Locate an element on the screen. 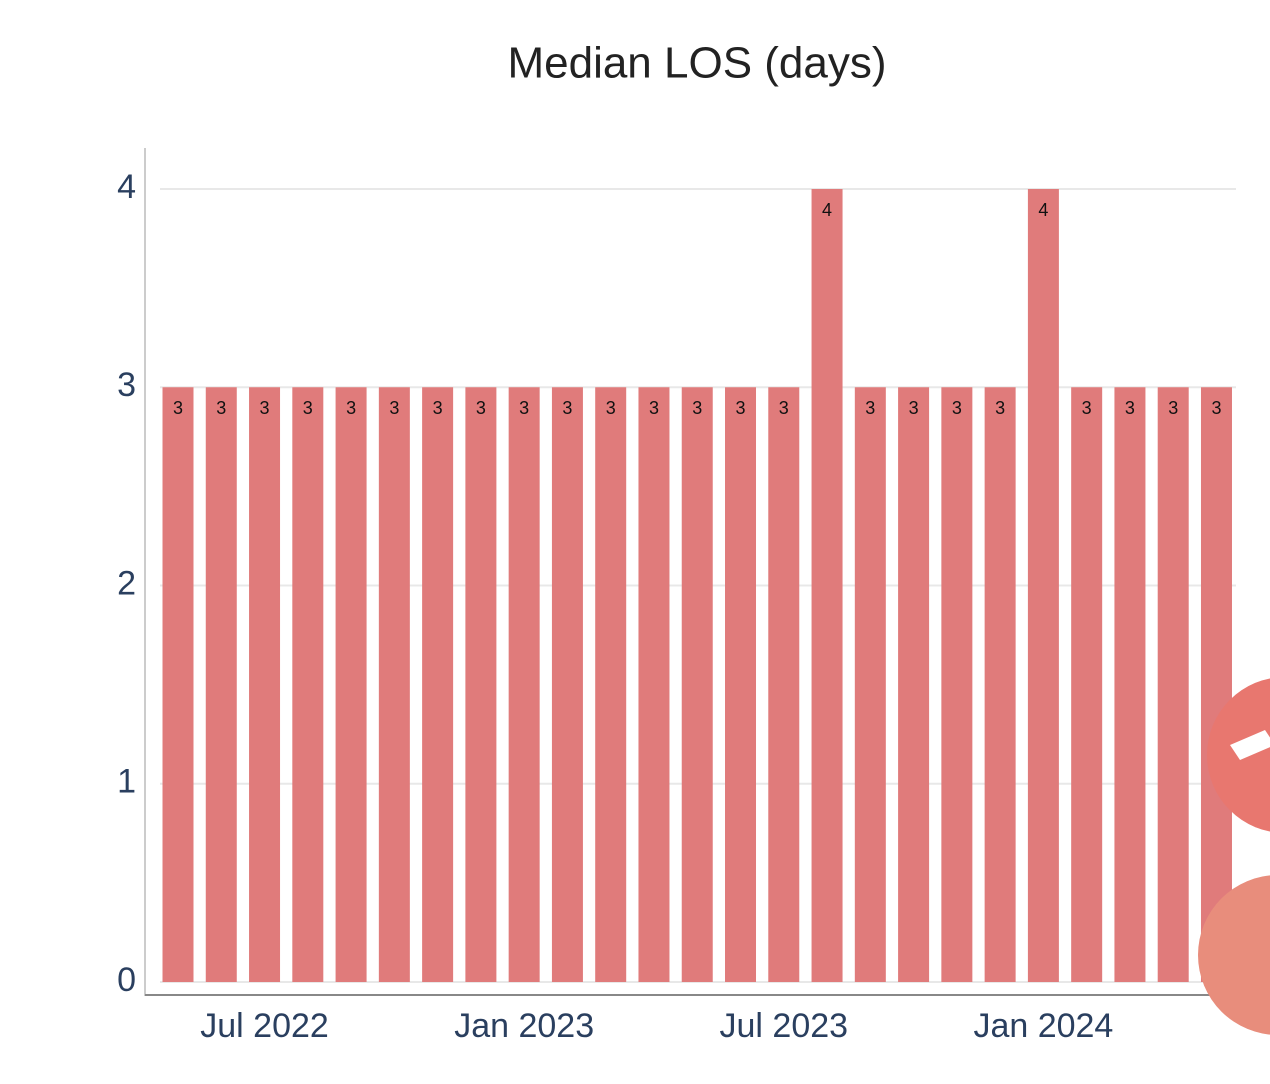 This screenshot has width=1270, height=1084. y-tick-label: 2 is located at coordinates (126, 583).